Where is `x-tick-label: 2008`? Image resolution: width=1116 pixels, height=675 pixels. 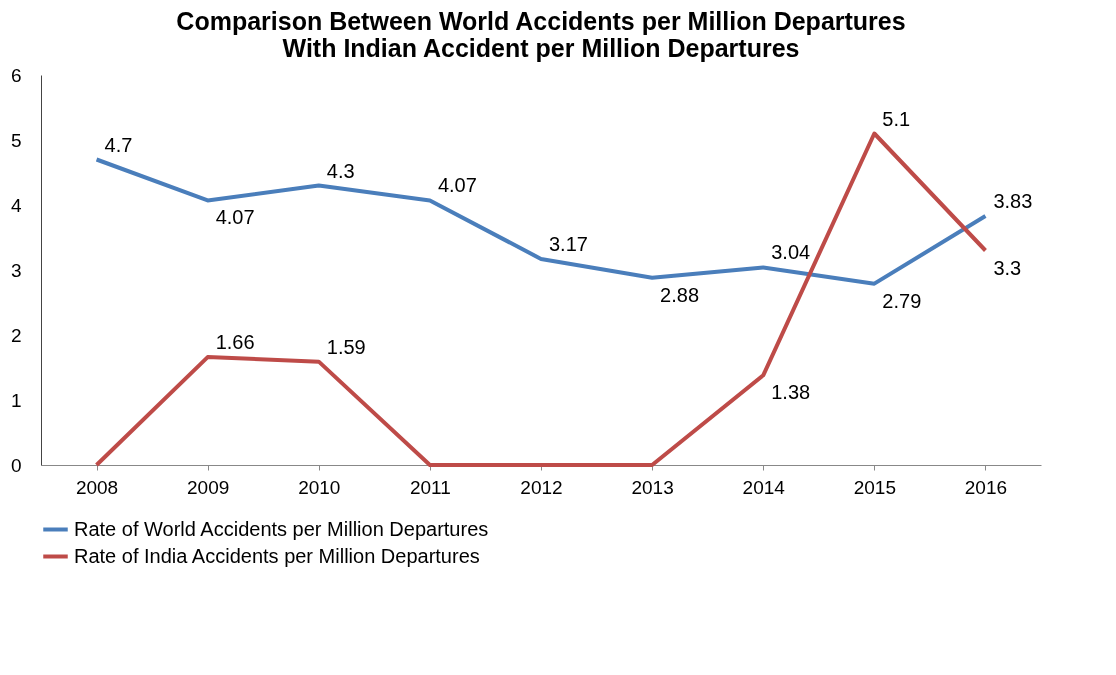 x-tick-label: 2008 is located at coordinates (97, 487).